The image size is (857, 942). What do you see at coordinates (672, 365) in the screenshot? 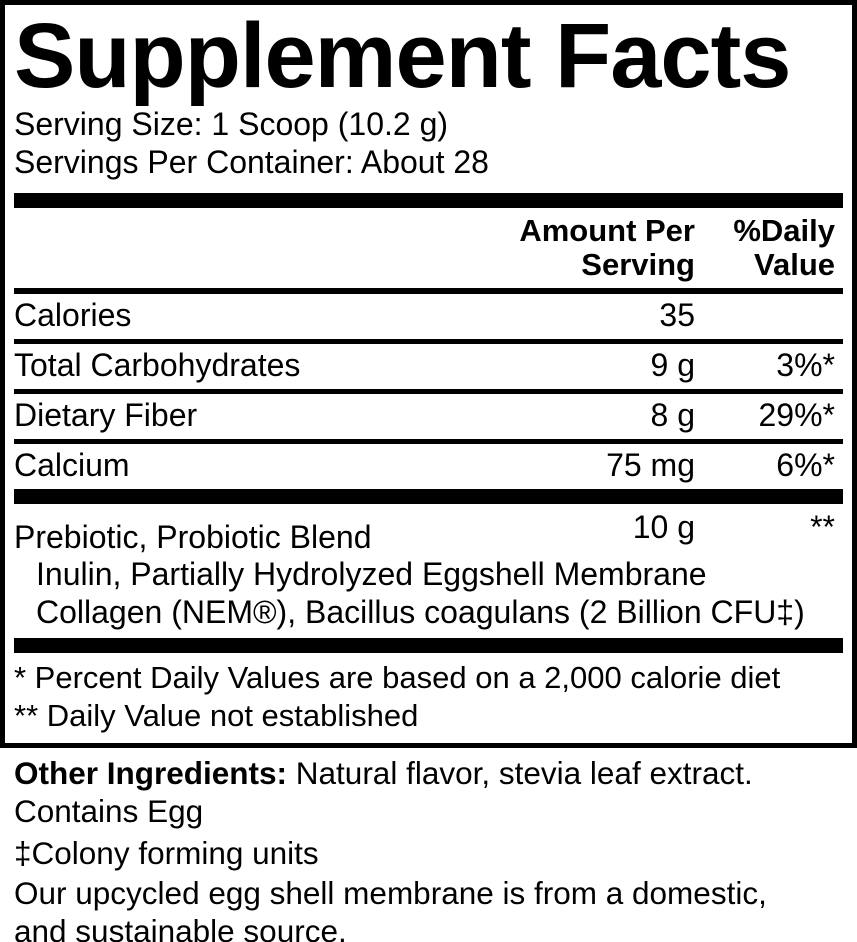
I see `nutrient-amount: 9 g` at bounding box center [672, 365].